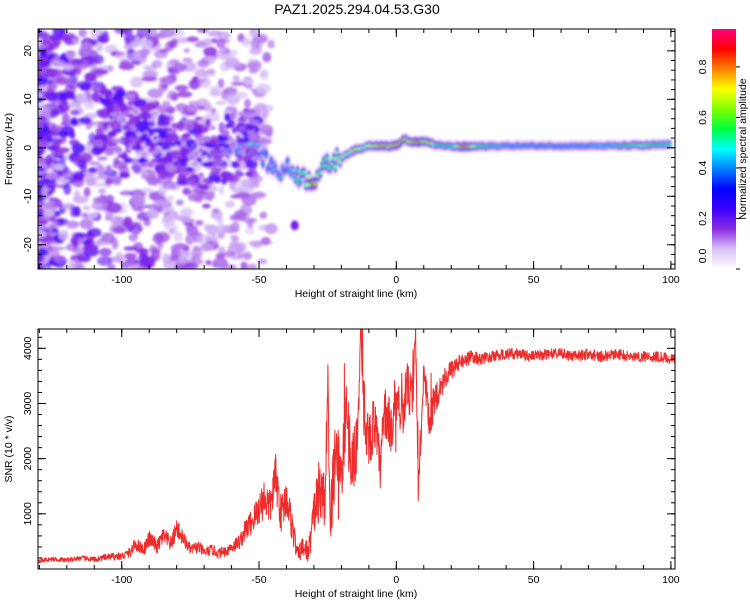 Image resolution: width=750 pixels, height=600 pixels. Describe the element at coordinates (743, 148) in the screenshot. I see `colorbar-label: Normalized spectral amplitude` at that location.